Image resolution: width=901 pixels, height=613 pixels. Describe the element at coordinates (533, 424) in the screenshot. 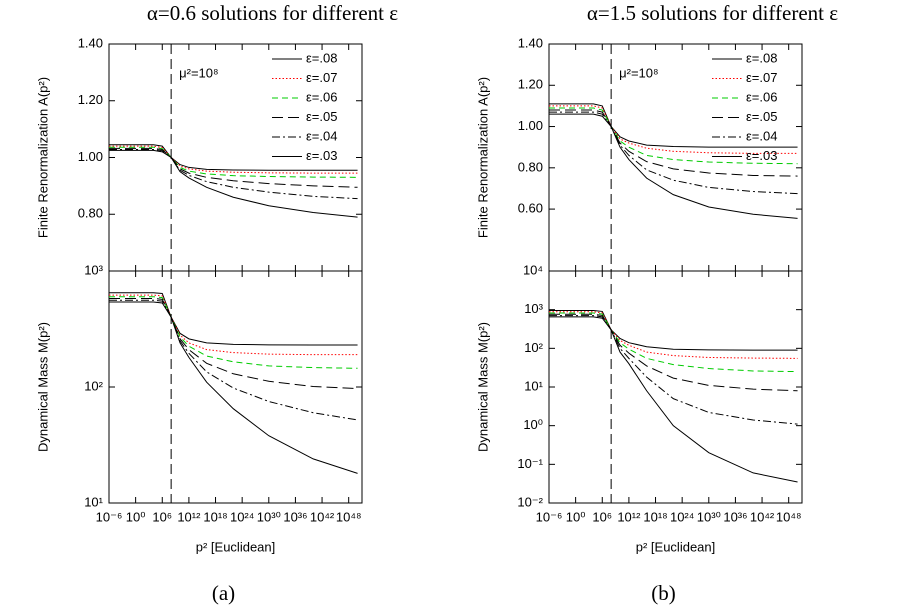

I see `y-tick-label: 10⁰` at that location.